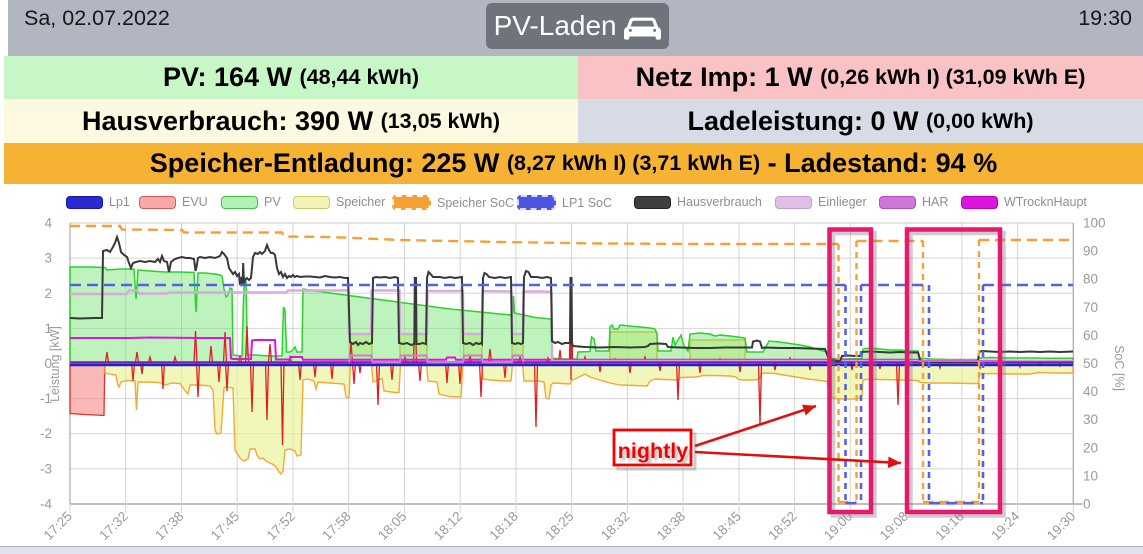 Image resolution: width=1143 pixels, height=554 pixels. Describe the element at coordinates (1090, 251) in the screenshot. I see `svg-text: 90` at that location.